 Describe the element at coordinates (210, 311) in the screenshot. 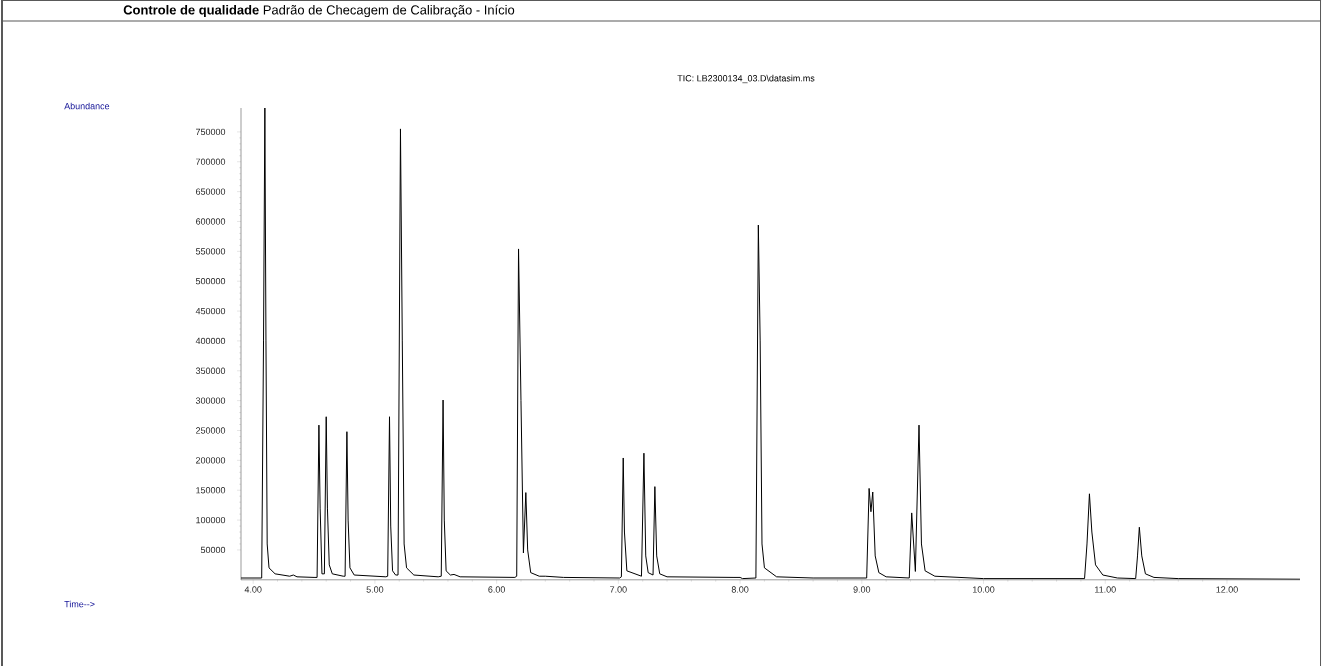

I see `y-tick-label: 450000` at that location.